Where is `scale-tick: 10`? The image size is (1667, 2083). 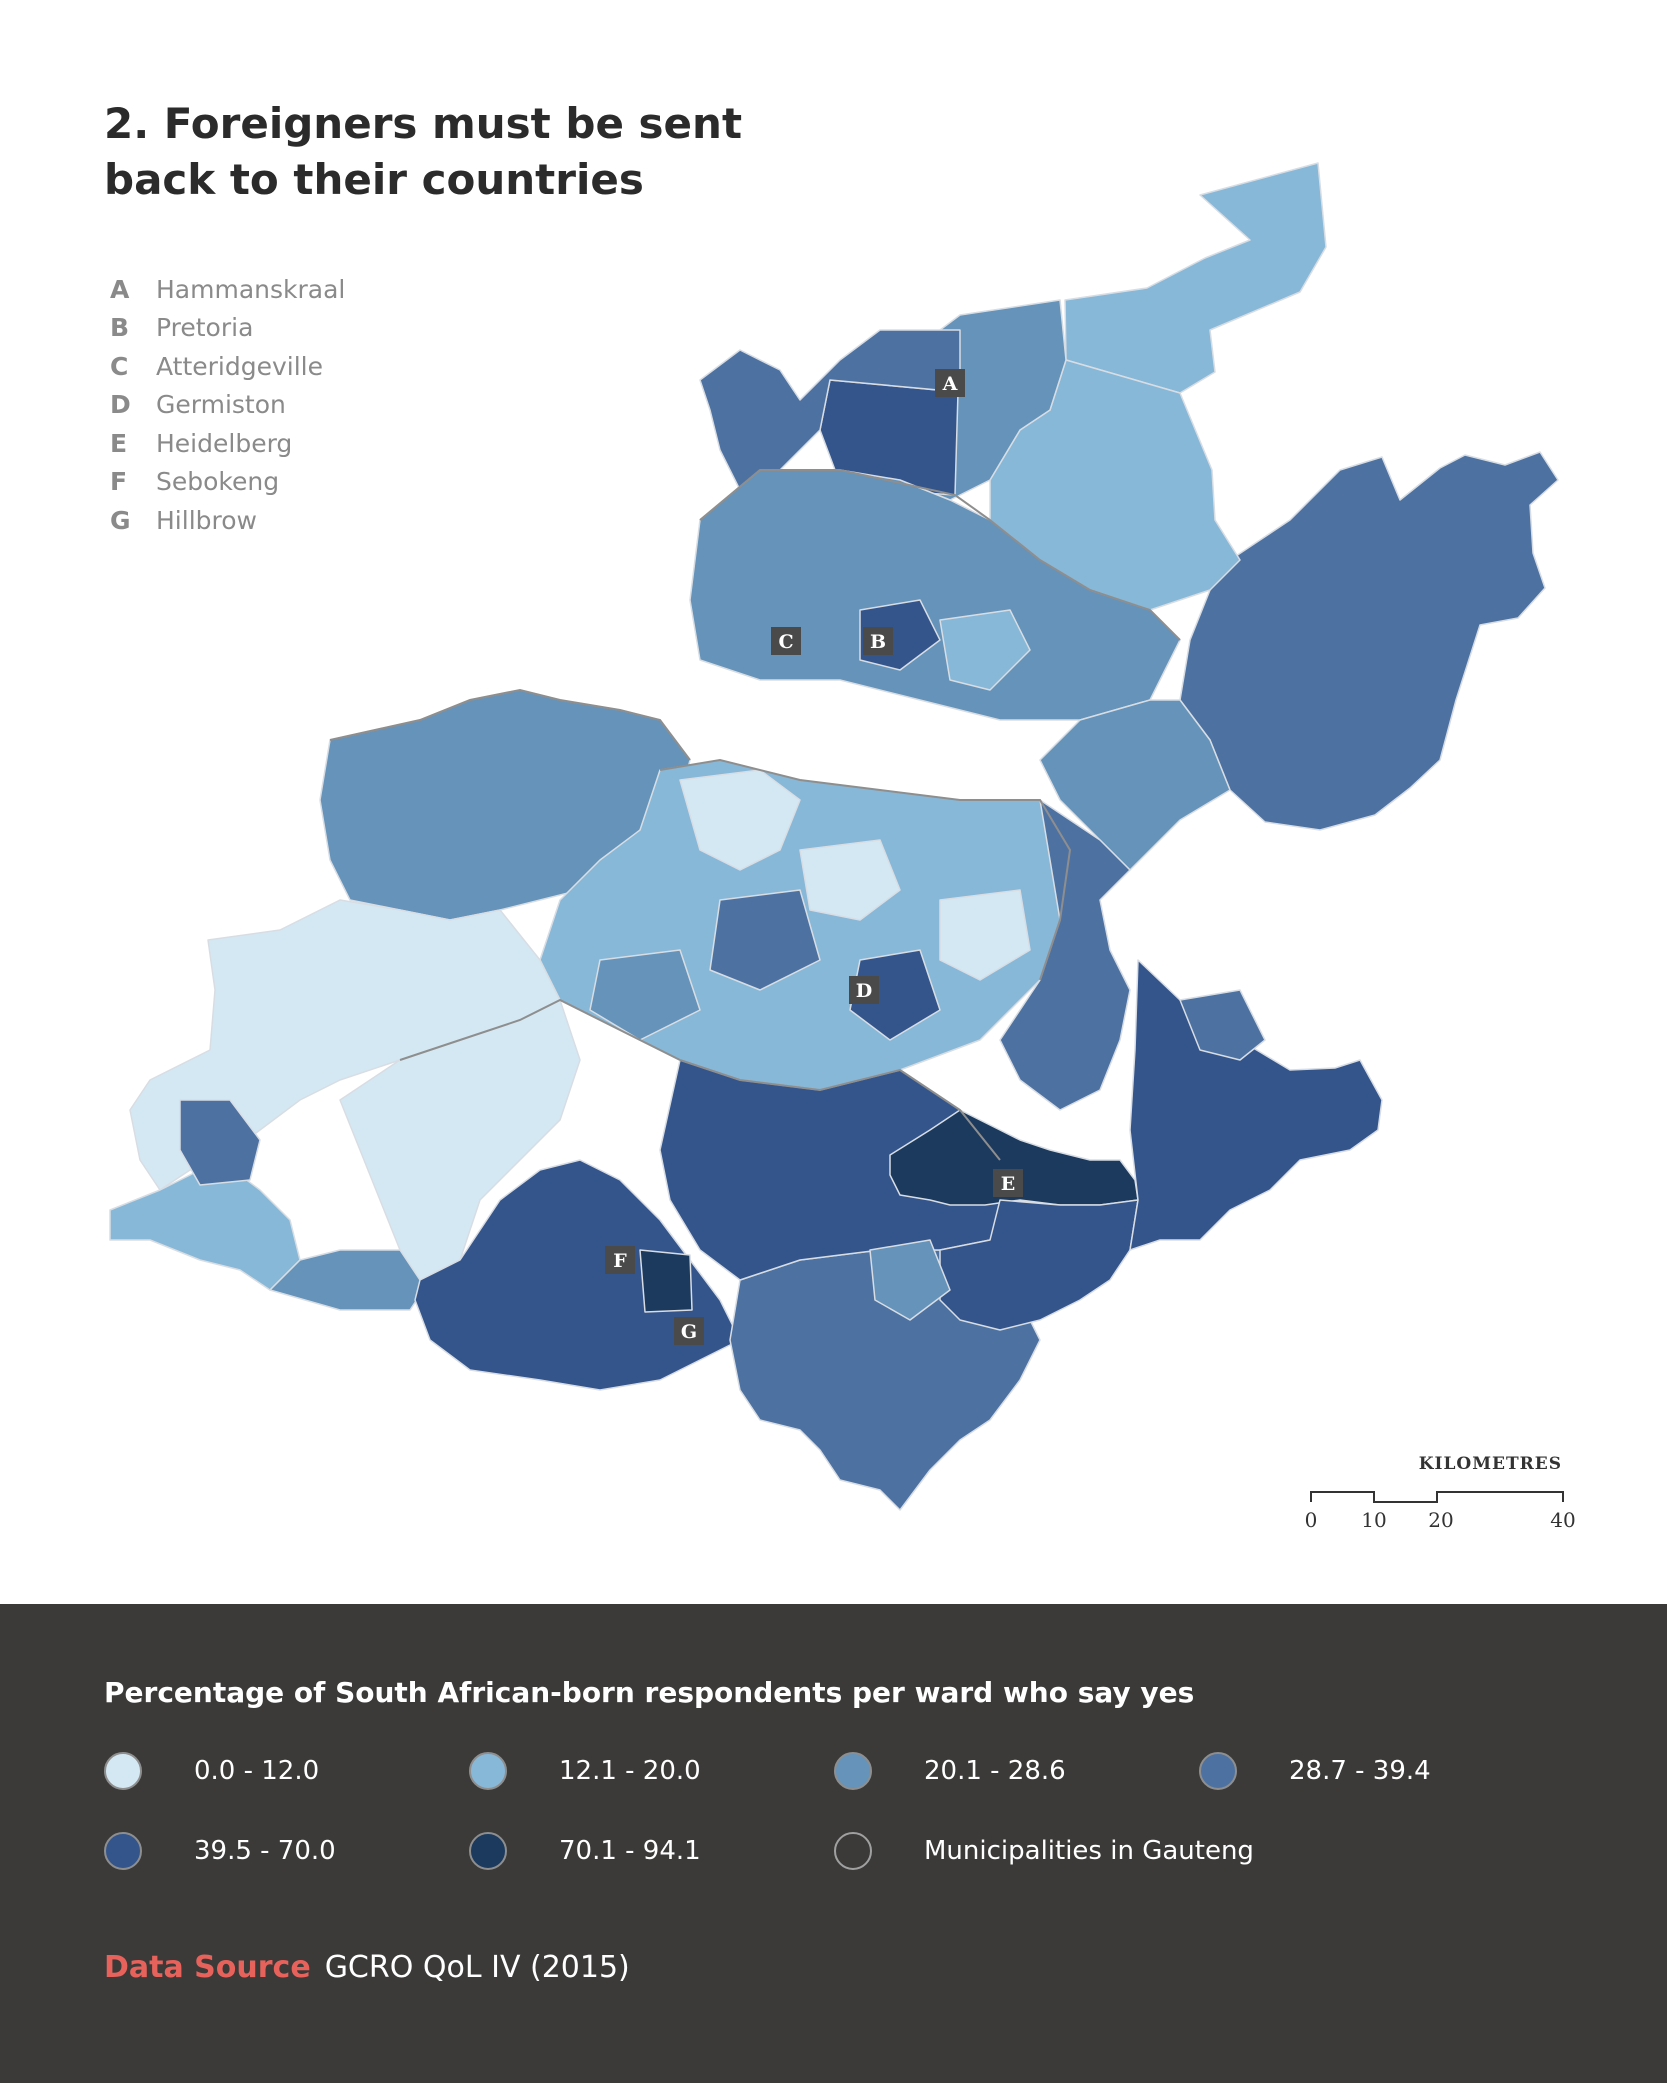
scale-tick: 10 is located at coordinates (1374, 1520).